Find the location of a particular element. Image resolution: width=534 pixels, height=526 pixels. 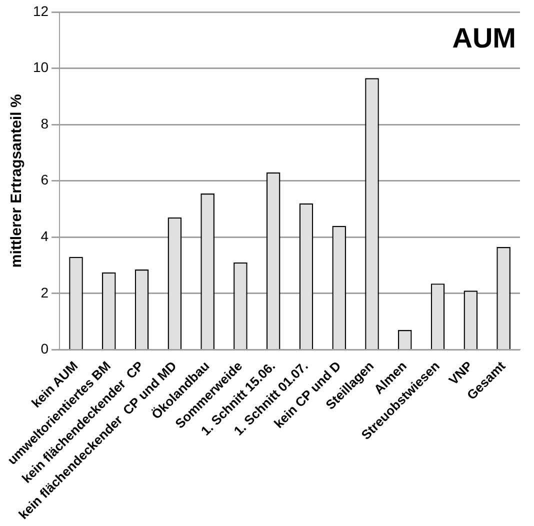

y-tick-label: 12 is located at coordinates (40, 10).